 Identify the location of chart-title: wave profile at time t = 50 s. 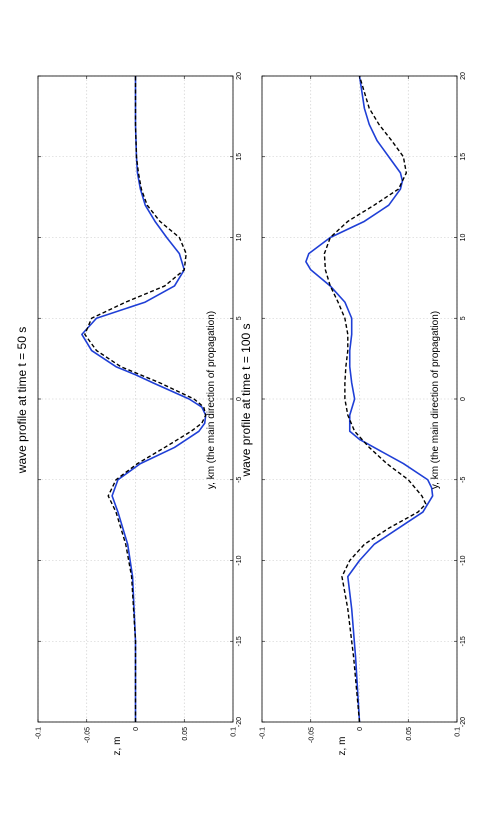
(22, 400).